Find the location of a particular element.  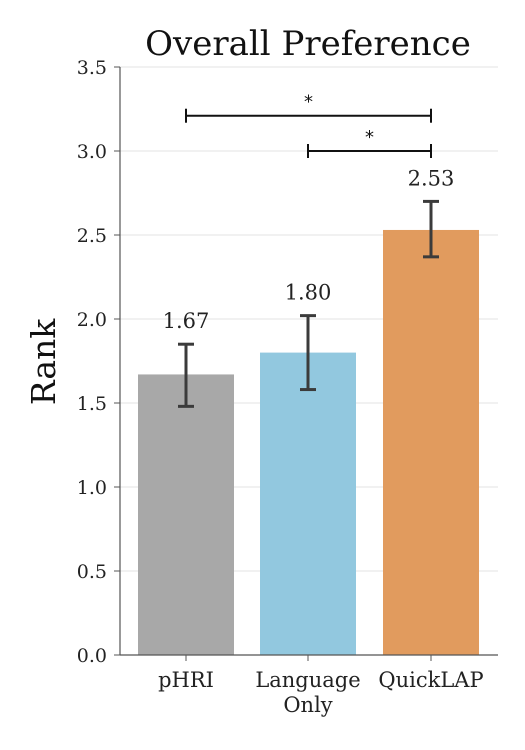

significance-brackets: ** is located at coordinates (308, 125).